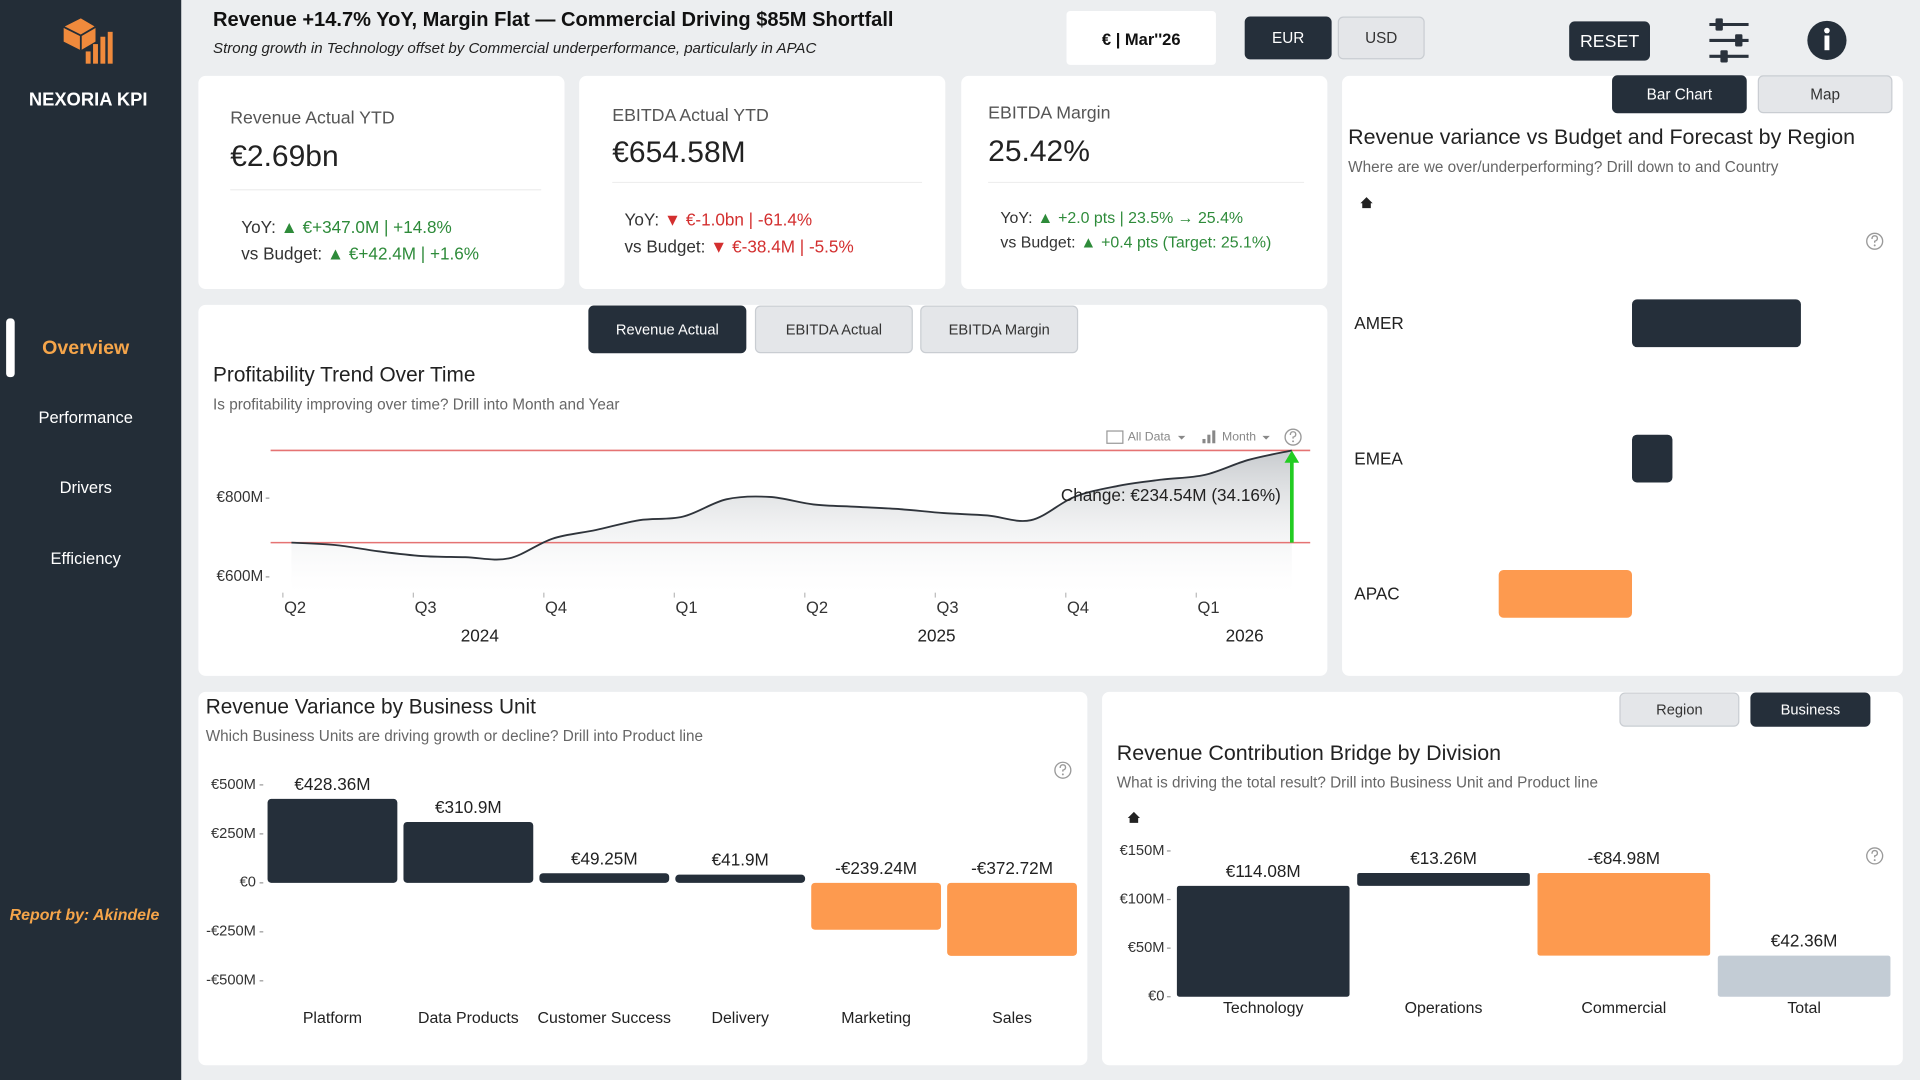 The image size is (1920, 1080). What do you see at coordinates (1729, 40) in the screenshot?
I see `filters-icon` at bounding box center [1729, 40].